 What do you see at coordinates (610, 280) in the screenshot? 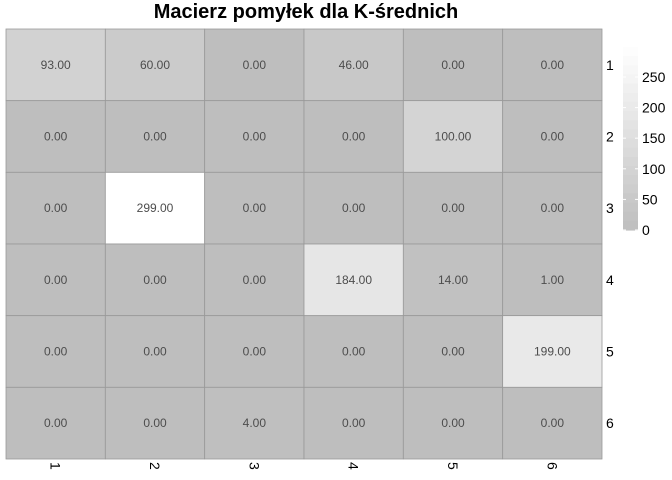
I see `y-tick-label-4: 4` at bounding box center [610, 280].